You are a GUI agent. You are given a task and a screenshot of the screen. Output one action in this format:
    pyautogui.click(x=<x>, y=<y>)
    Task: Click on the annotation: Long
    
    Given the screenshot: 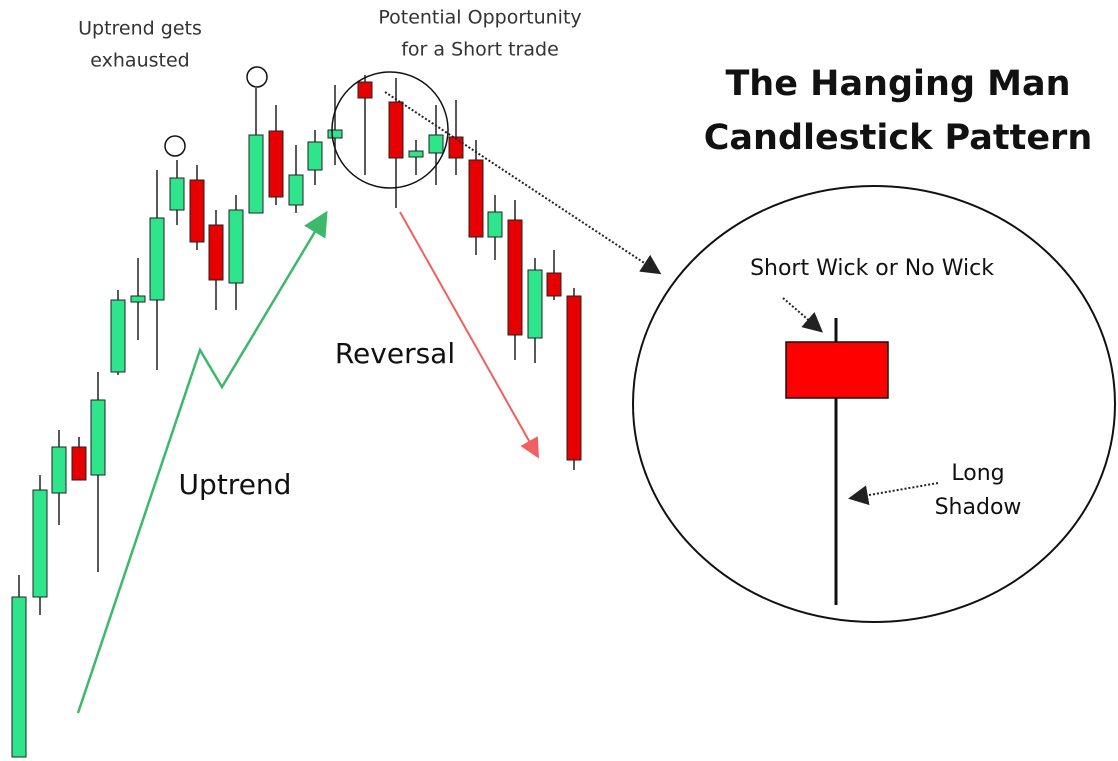 What is the action you would take?
    pyautogui.click(x=977, y=473)
    